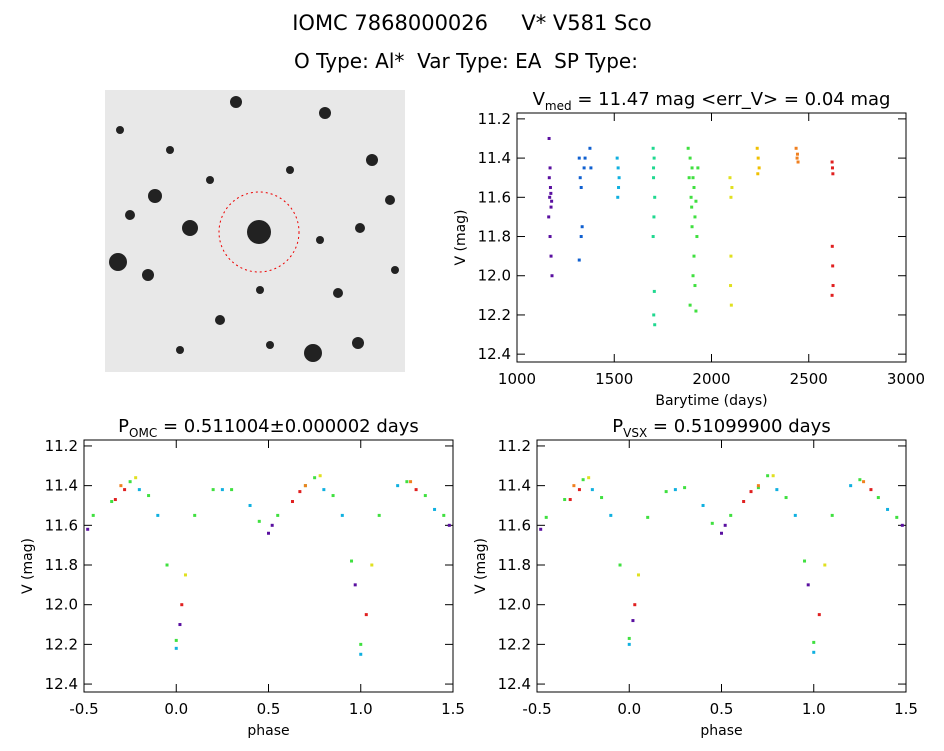 The image size is (944, 751). What do you see at coordinates (809, 379) in the screenshot?
I see `x-tick-label: 2500` at bounding box center [809, 379].